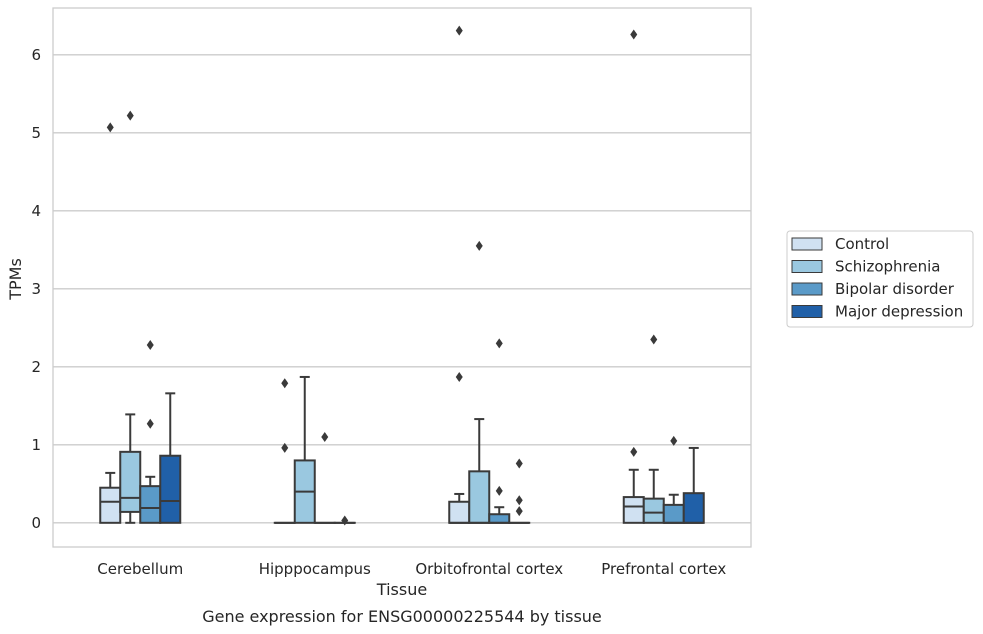 The image size is (983, 634). What do you see at coordinates (315, 569) in the screenshot?
I see `x-tick-label: Hipppocampus` at bounding box center [315, 569].